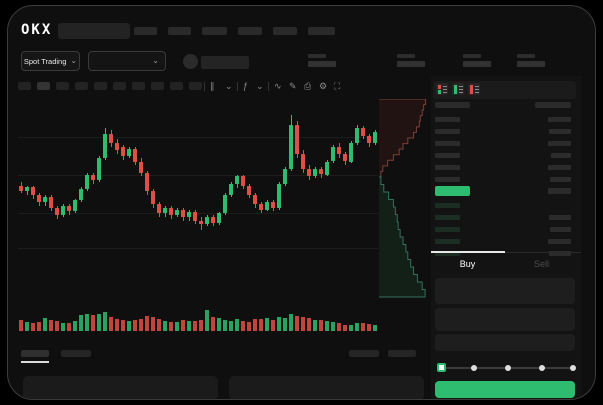 The height and width of the screenshot is (405, 603). Describe the element at coordinates (543, 252) in the screenshot. I see `tab-divider` at that location.